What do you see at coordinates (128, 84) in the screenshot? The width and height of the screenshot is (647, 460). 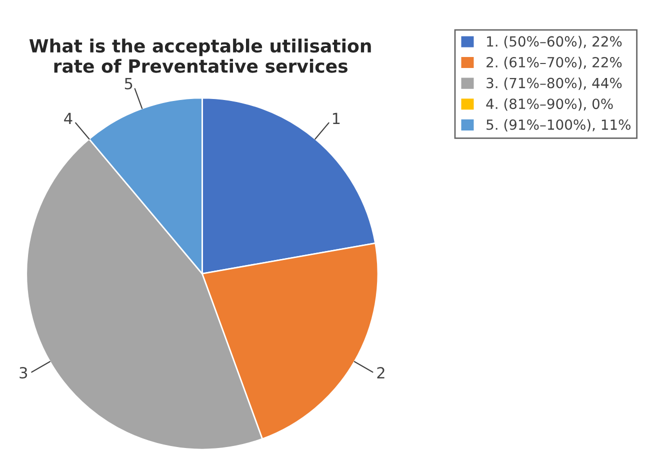 I see `text: 5` at bounding box center [128, 84].